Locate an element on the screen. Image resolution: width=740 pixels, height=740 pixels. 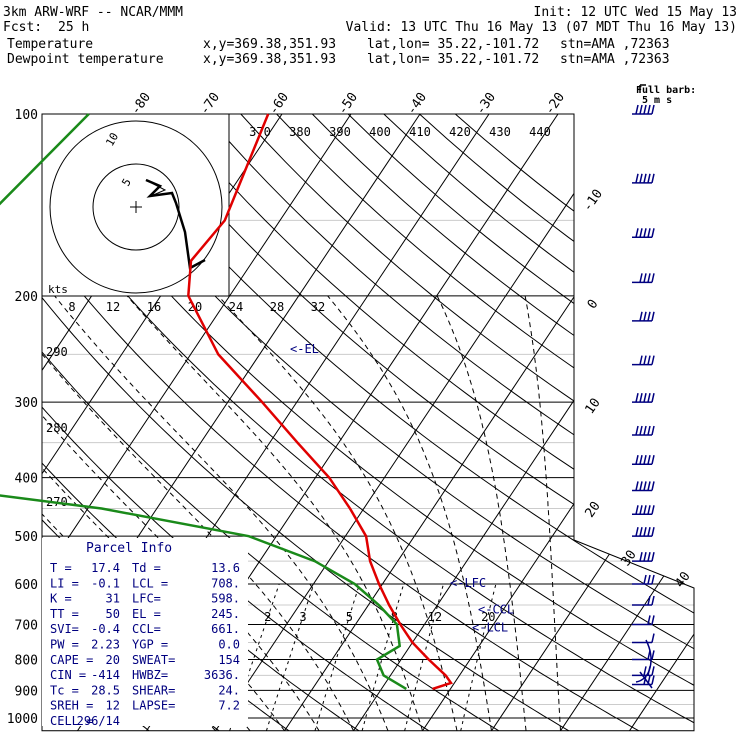
fcst-value: 25 h is located at coordinates (73, 27).